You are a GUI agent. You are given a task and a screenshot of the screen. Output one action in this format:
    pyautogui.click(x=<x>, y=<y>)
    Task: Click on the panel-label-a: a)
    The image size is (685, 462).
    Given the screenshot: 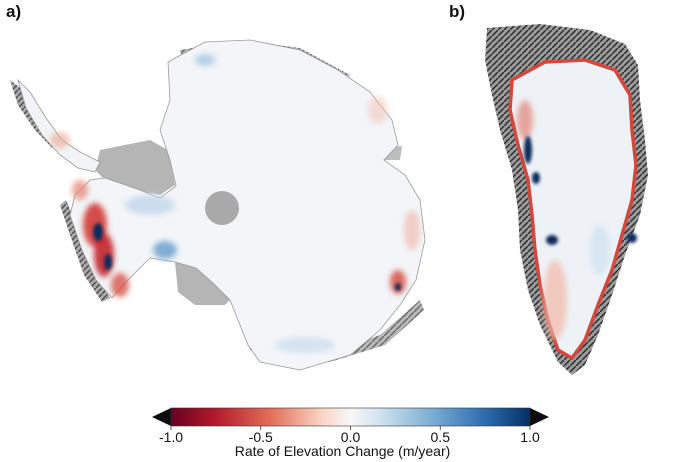 What is the action you would take?
    pyautogui.click(x=14, y=11)
    